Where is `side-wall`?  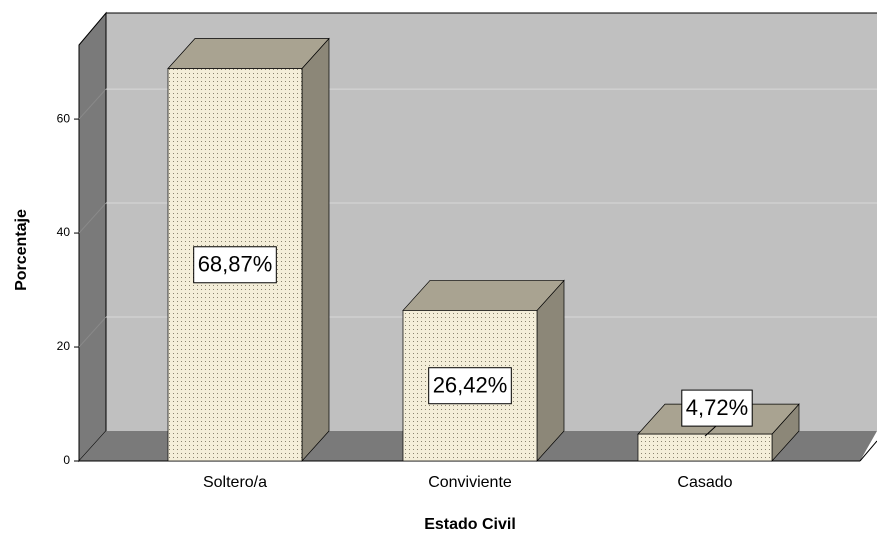 side-wall is located at coordinates (92, 237).